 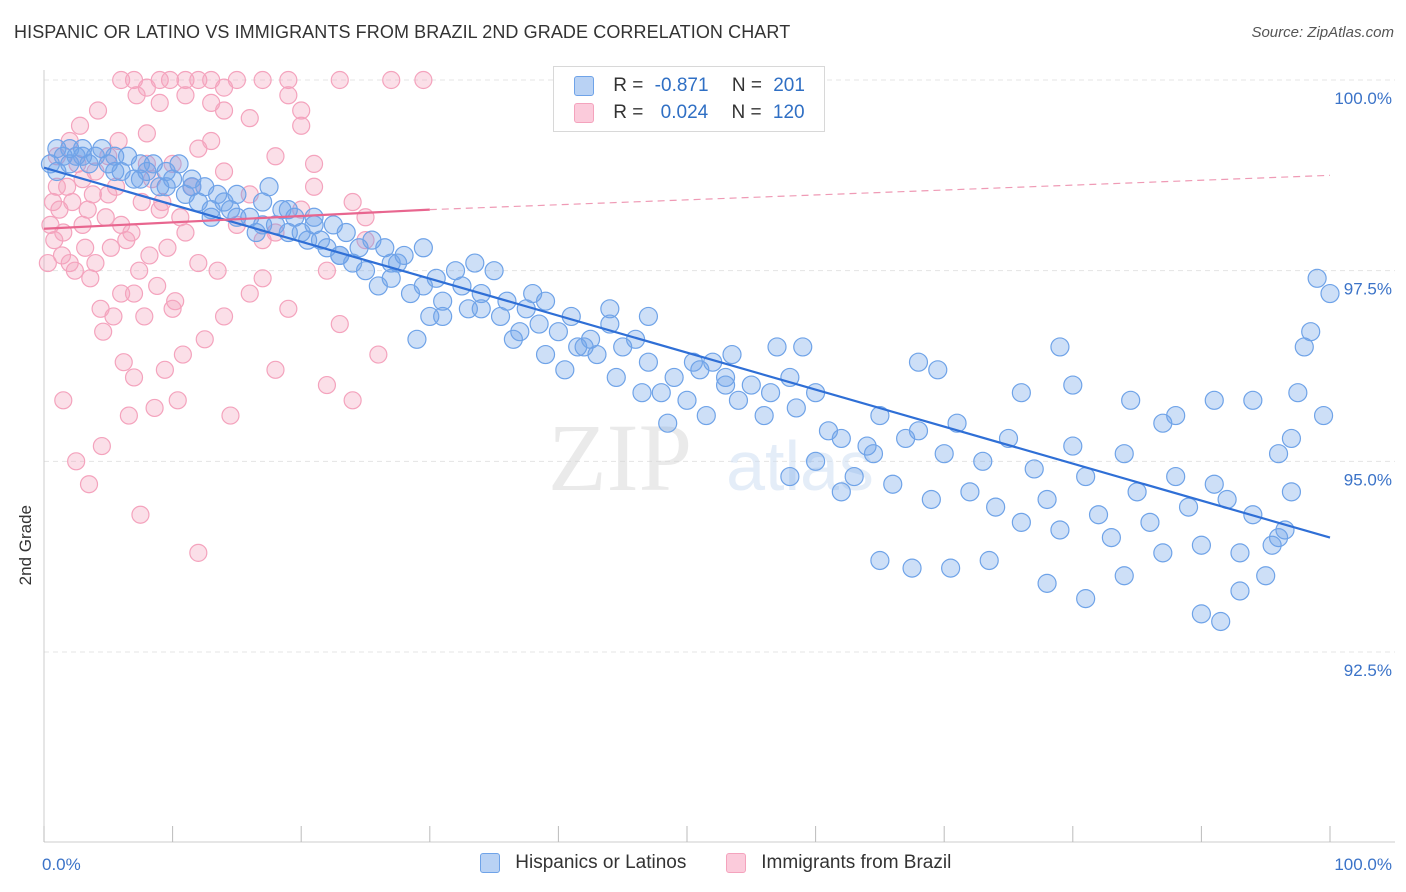 What do you see at coordinates (788, 112) in the screenshot?
I see `legend-n-value: 120` at bounding box center [788, 112].